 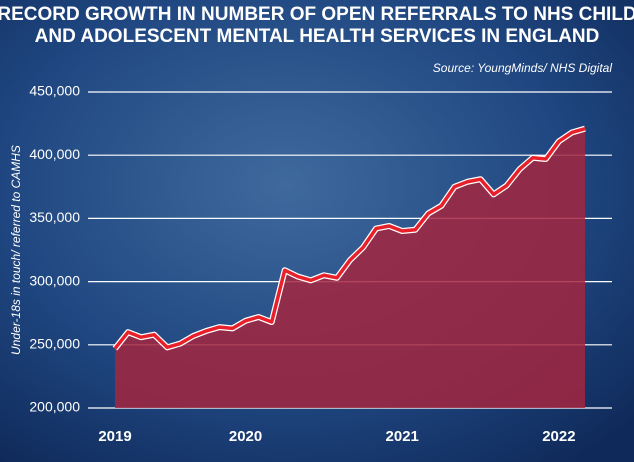 I want to click on x-tick-label: 2022, so click(x=558, y=436).